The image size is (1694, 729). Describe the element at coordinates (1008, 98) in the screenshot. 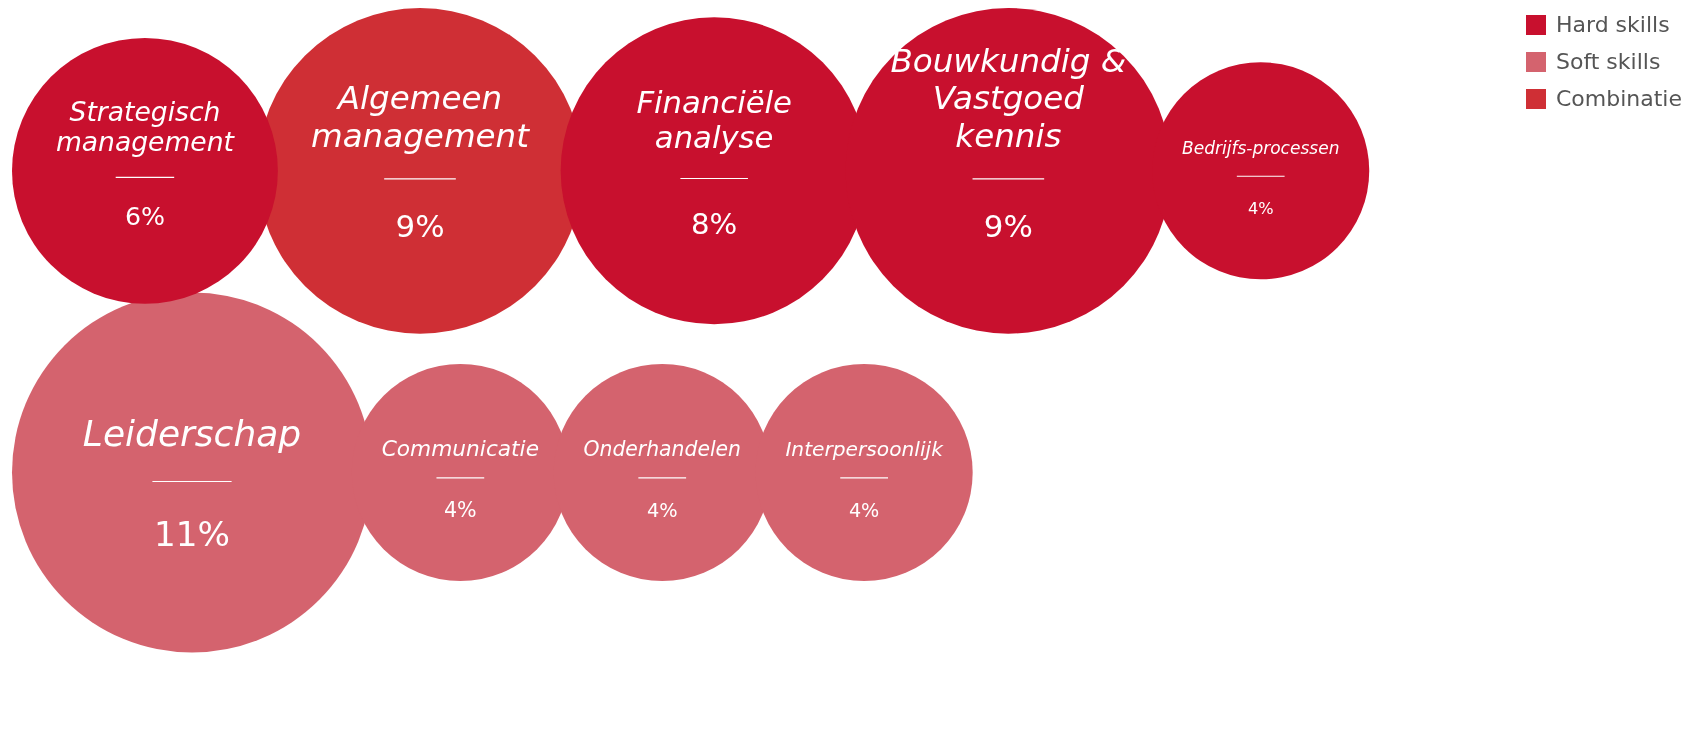

I see `category-label: Bouwkundig & Vastgoed kennis` at that location.